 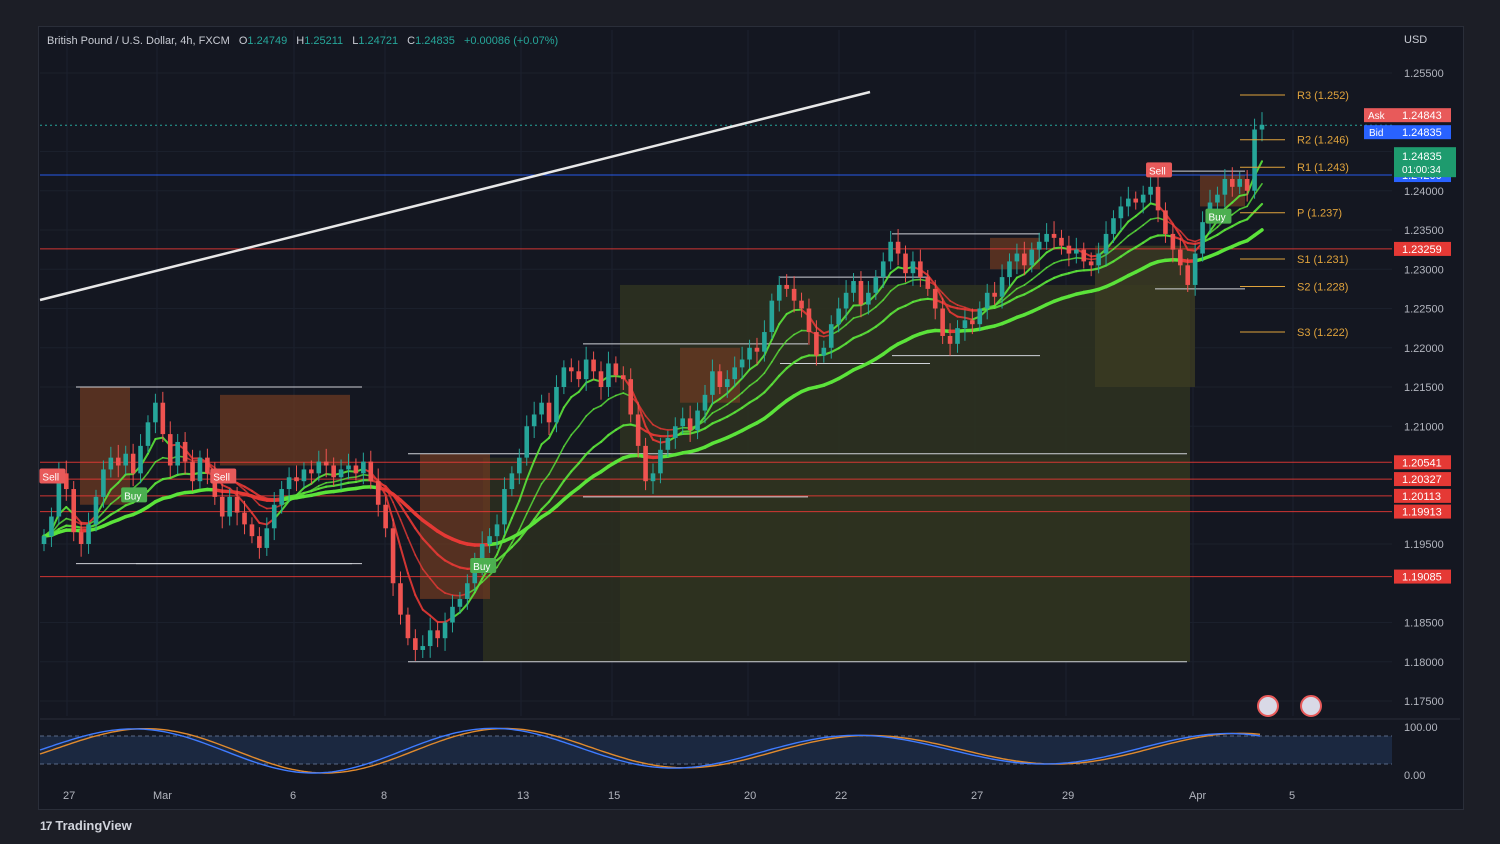 What do you see at coordinates (1322, 288) in the screenshot?
I see `pivot-label: S2 (1.228)` at bounding box center [1322, 288].